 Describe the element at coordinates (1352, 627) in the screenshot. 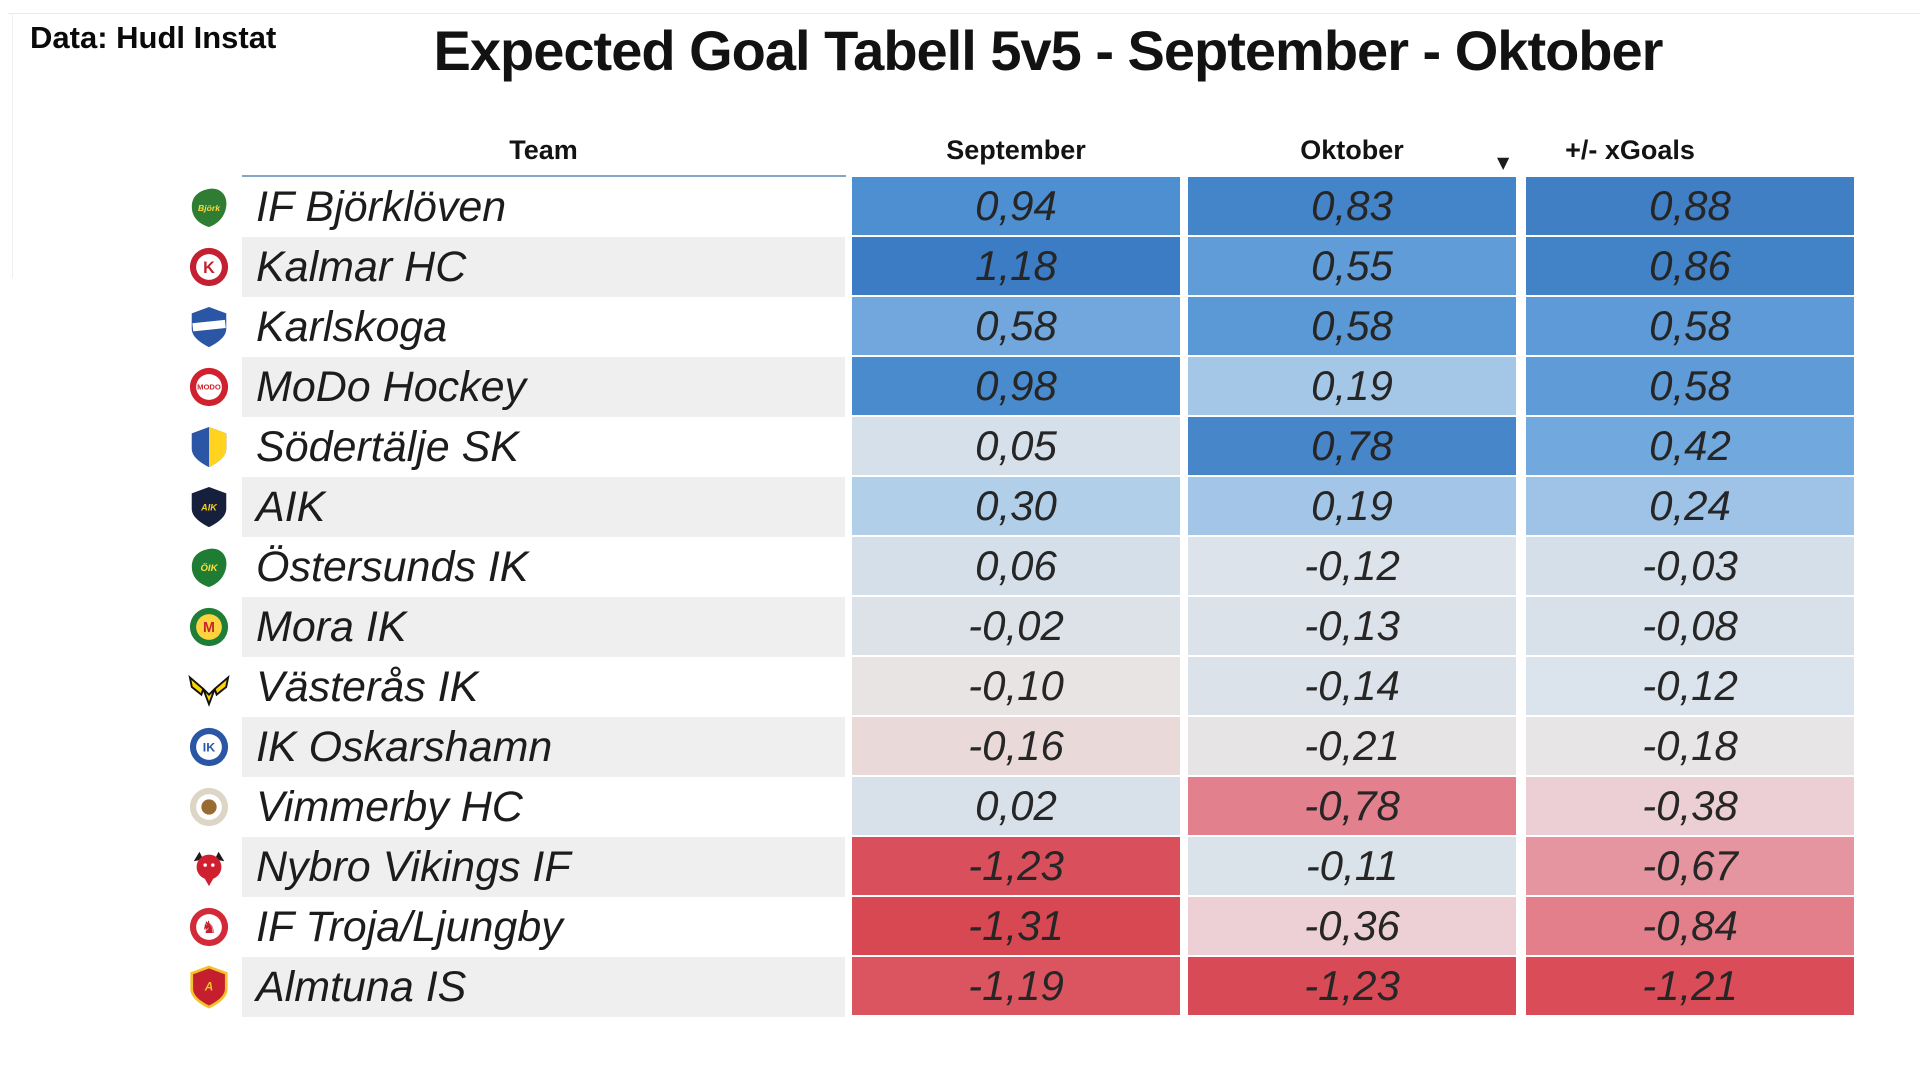

I see `oktober-value-cell: -0,13` at that location.